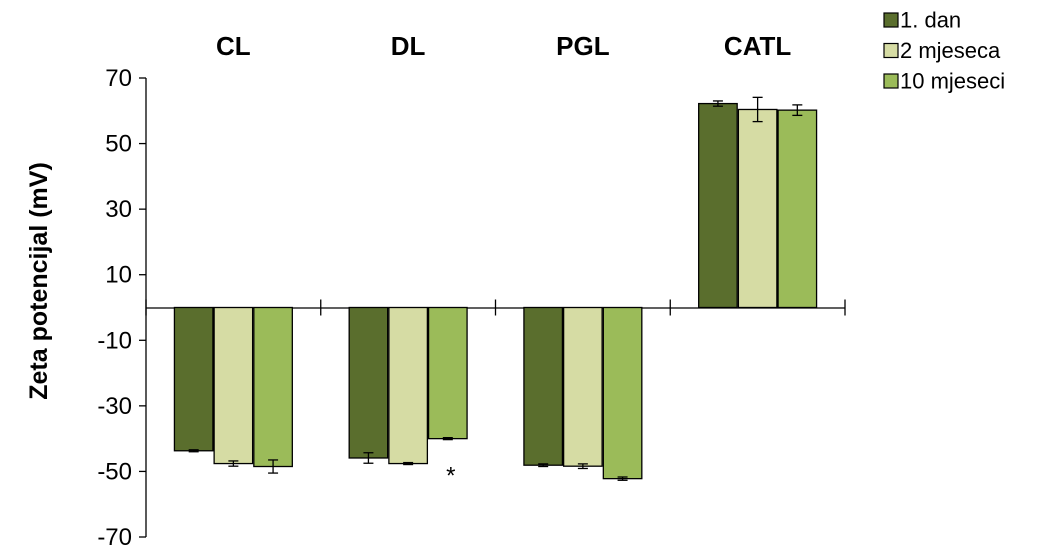 This screenshot has height=552, width=1056. What do you see at coordinates (114, 340) in the screenshot?
I see `y-tick-label: -10` at bounding box center [114, 340].